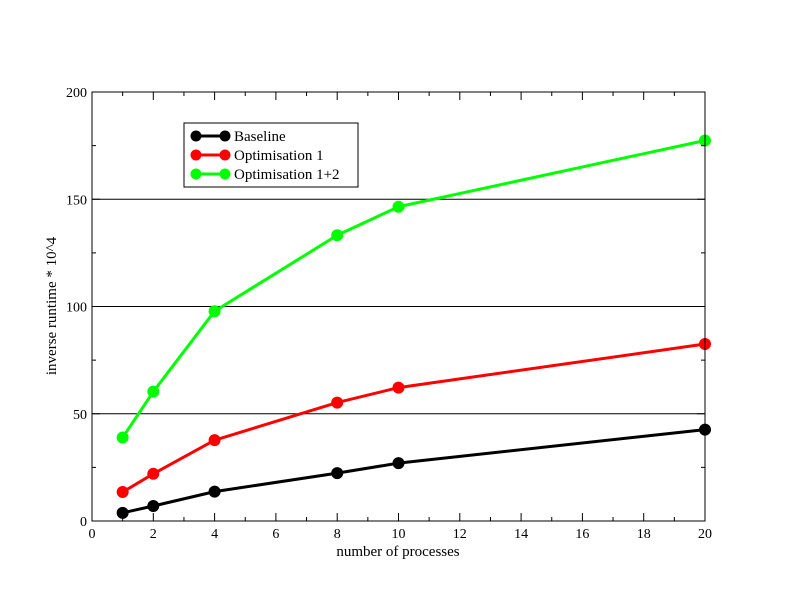 This screenshot has height=612, width=792. What do you see at coordinates (397, 552) in the screenshot?
I see `x-axis-label: number of processes` at bounding box center [397, 552].